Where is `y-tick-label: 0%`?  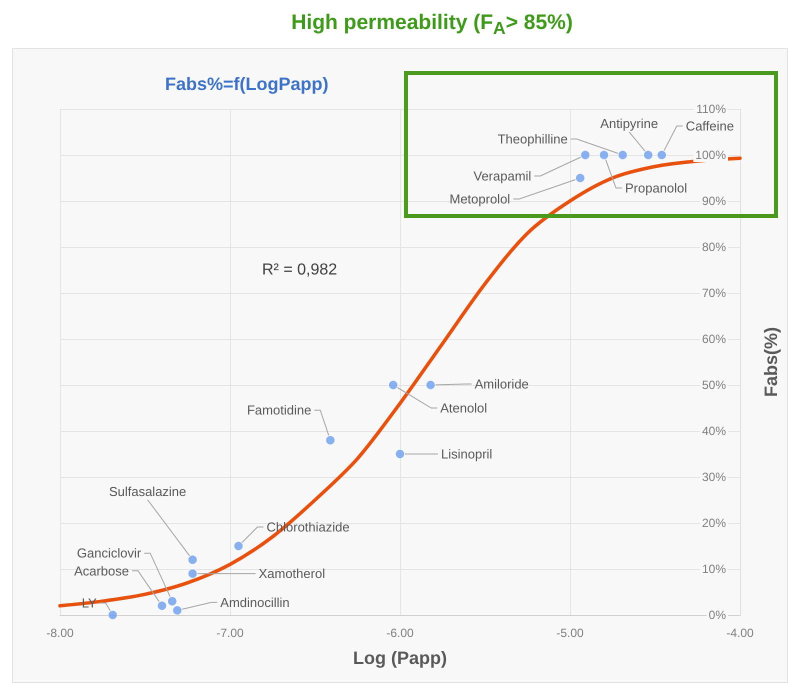
y-tick-label: 0% is located at coordinates (717, 615).